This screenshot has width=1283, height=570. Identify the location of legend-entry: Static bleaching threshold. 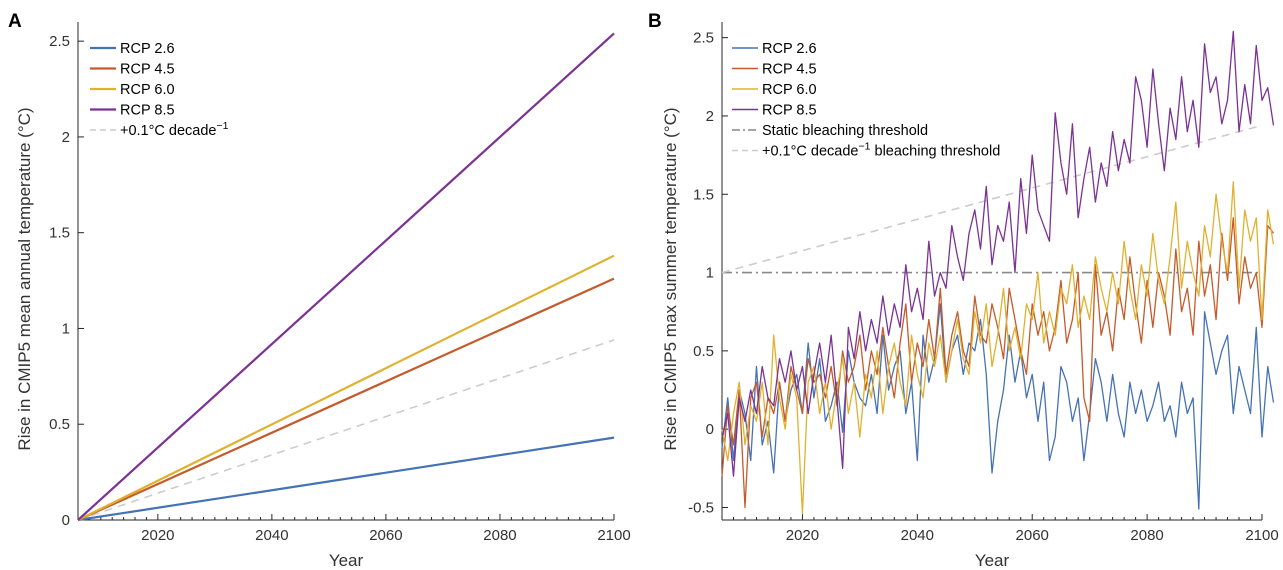
(845, 131).